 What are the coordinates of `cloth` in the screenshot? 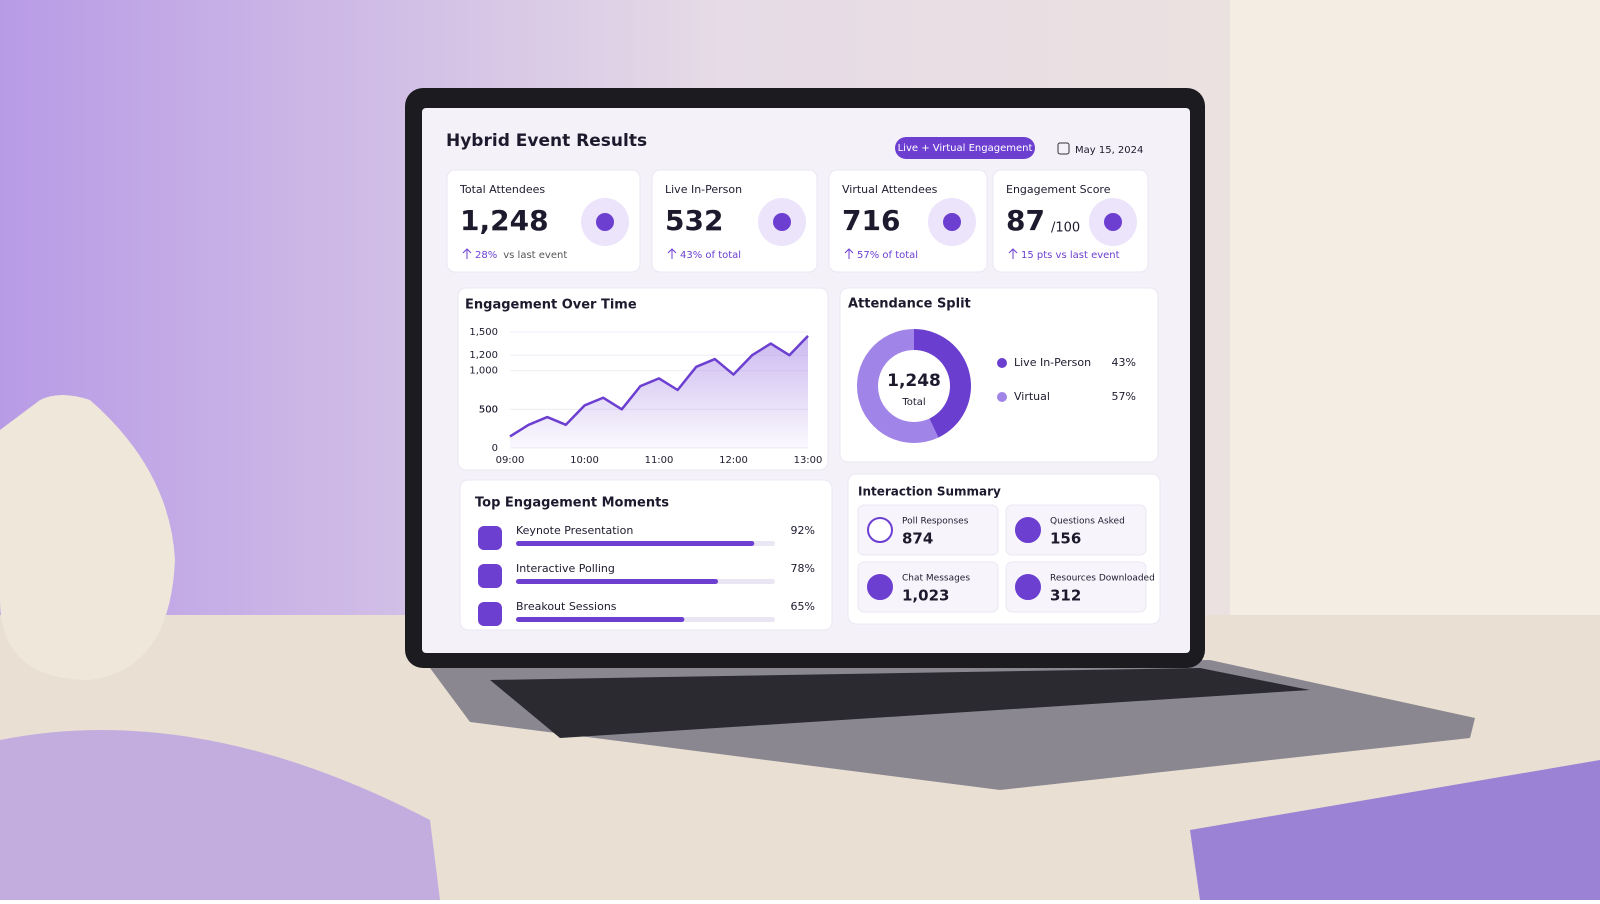 It's located at (220, 815).